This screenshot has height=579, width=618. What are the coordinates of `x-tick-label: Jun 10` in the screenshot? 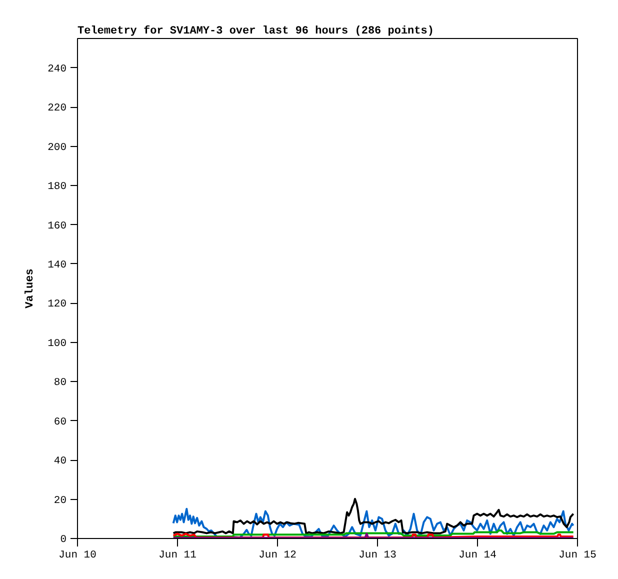 It's located at (77, 556).